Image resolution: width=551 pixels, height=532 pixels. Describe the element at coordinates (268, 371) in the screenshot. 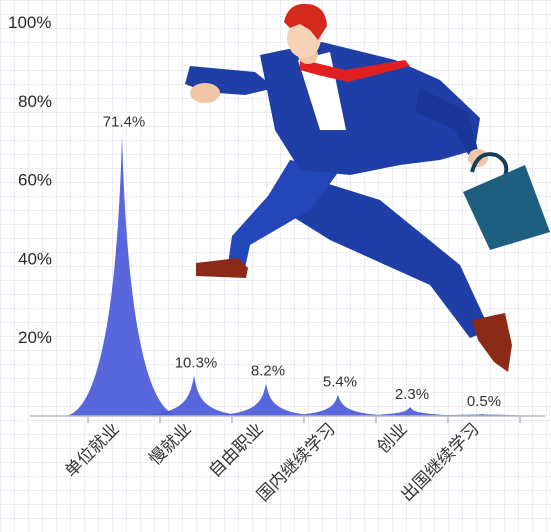

I see `data-label: 8.2%` at that location.